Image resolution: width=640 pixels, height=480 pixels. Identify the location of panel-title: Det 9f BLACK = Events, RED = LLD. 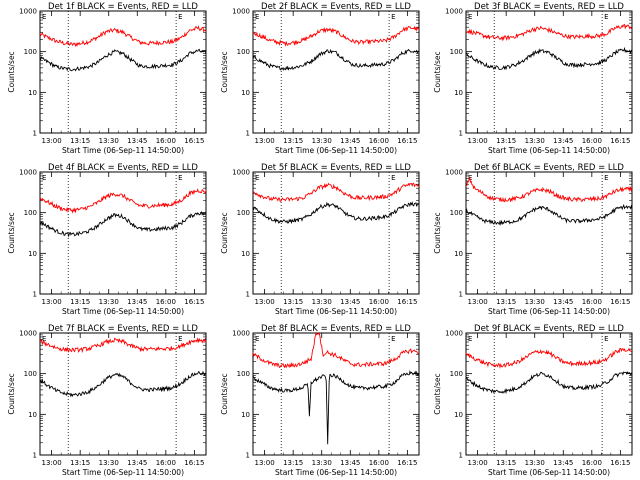
(549, 329).